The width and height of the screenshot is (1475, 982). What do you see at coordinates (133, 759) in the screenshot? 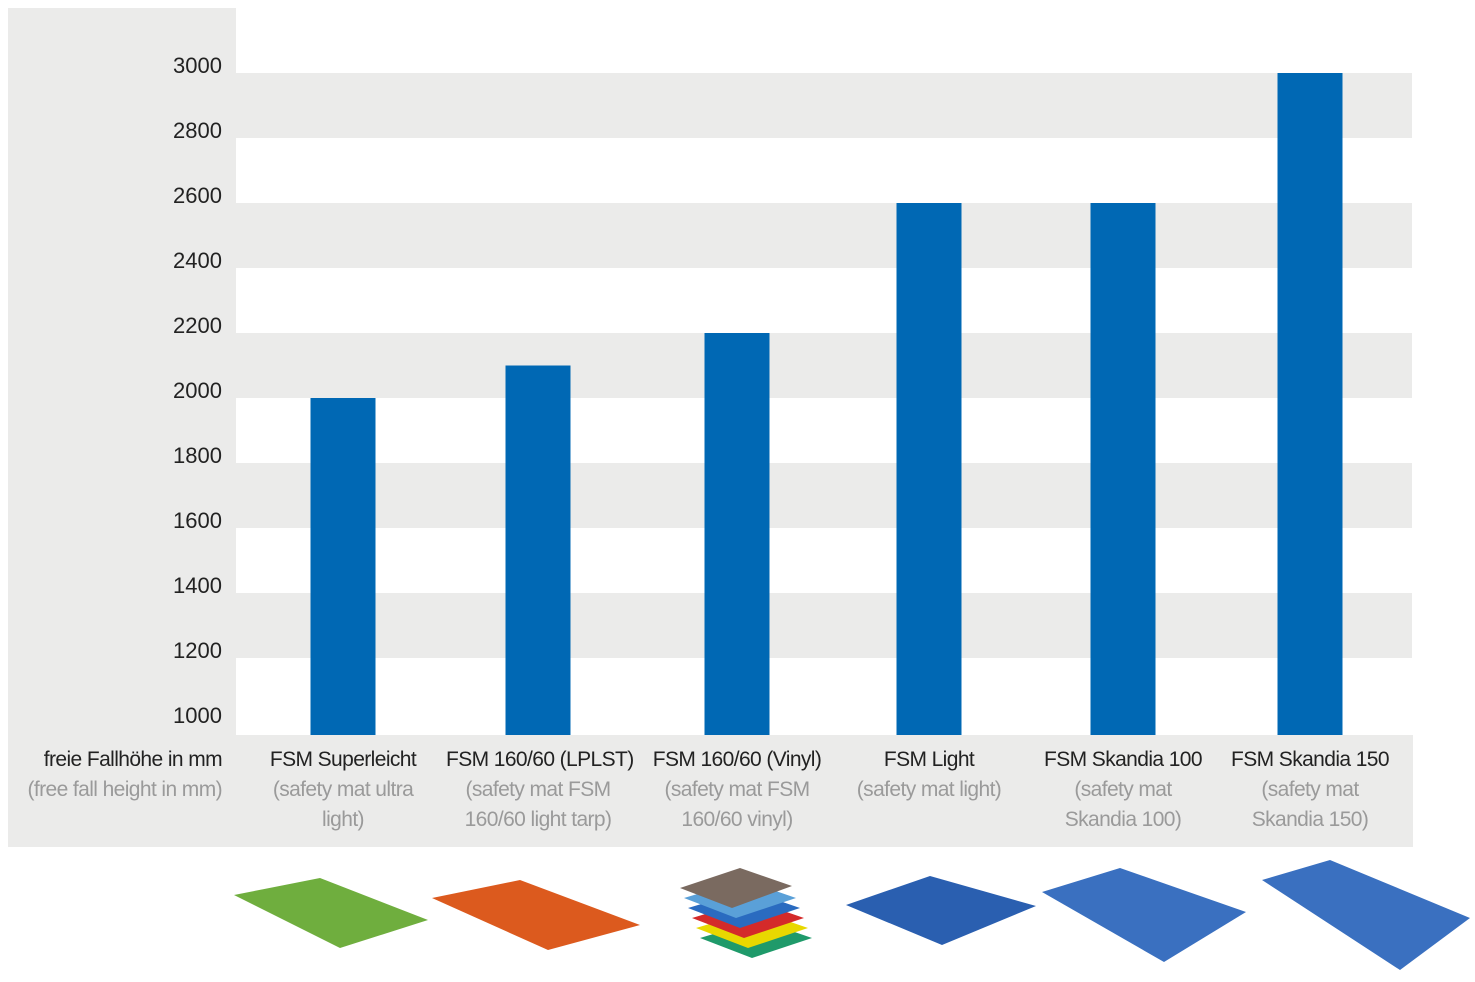
I see `y-axis-label: freie Fallhöhe in mm` at bounding box center [133, 759].